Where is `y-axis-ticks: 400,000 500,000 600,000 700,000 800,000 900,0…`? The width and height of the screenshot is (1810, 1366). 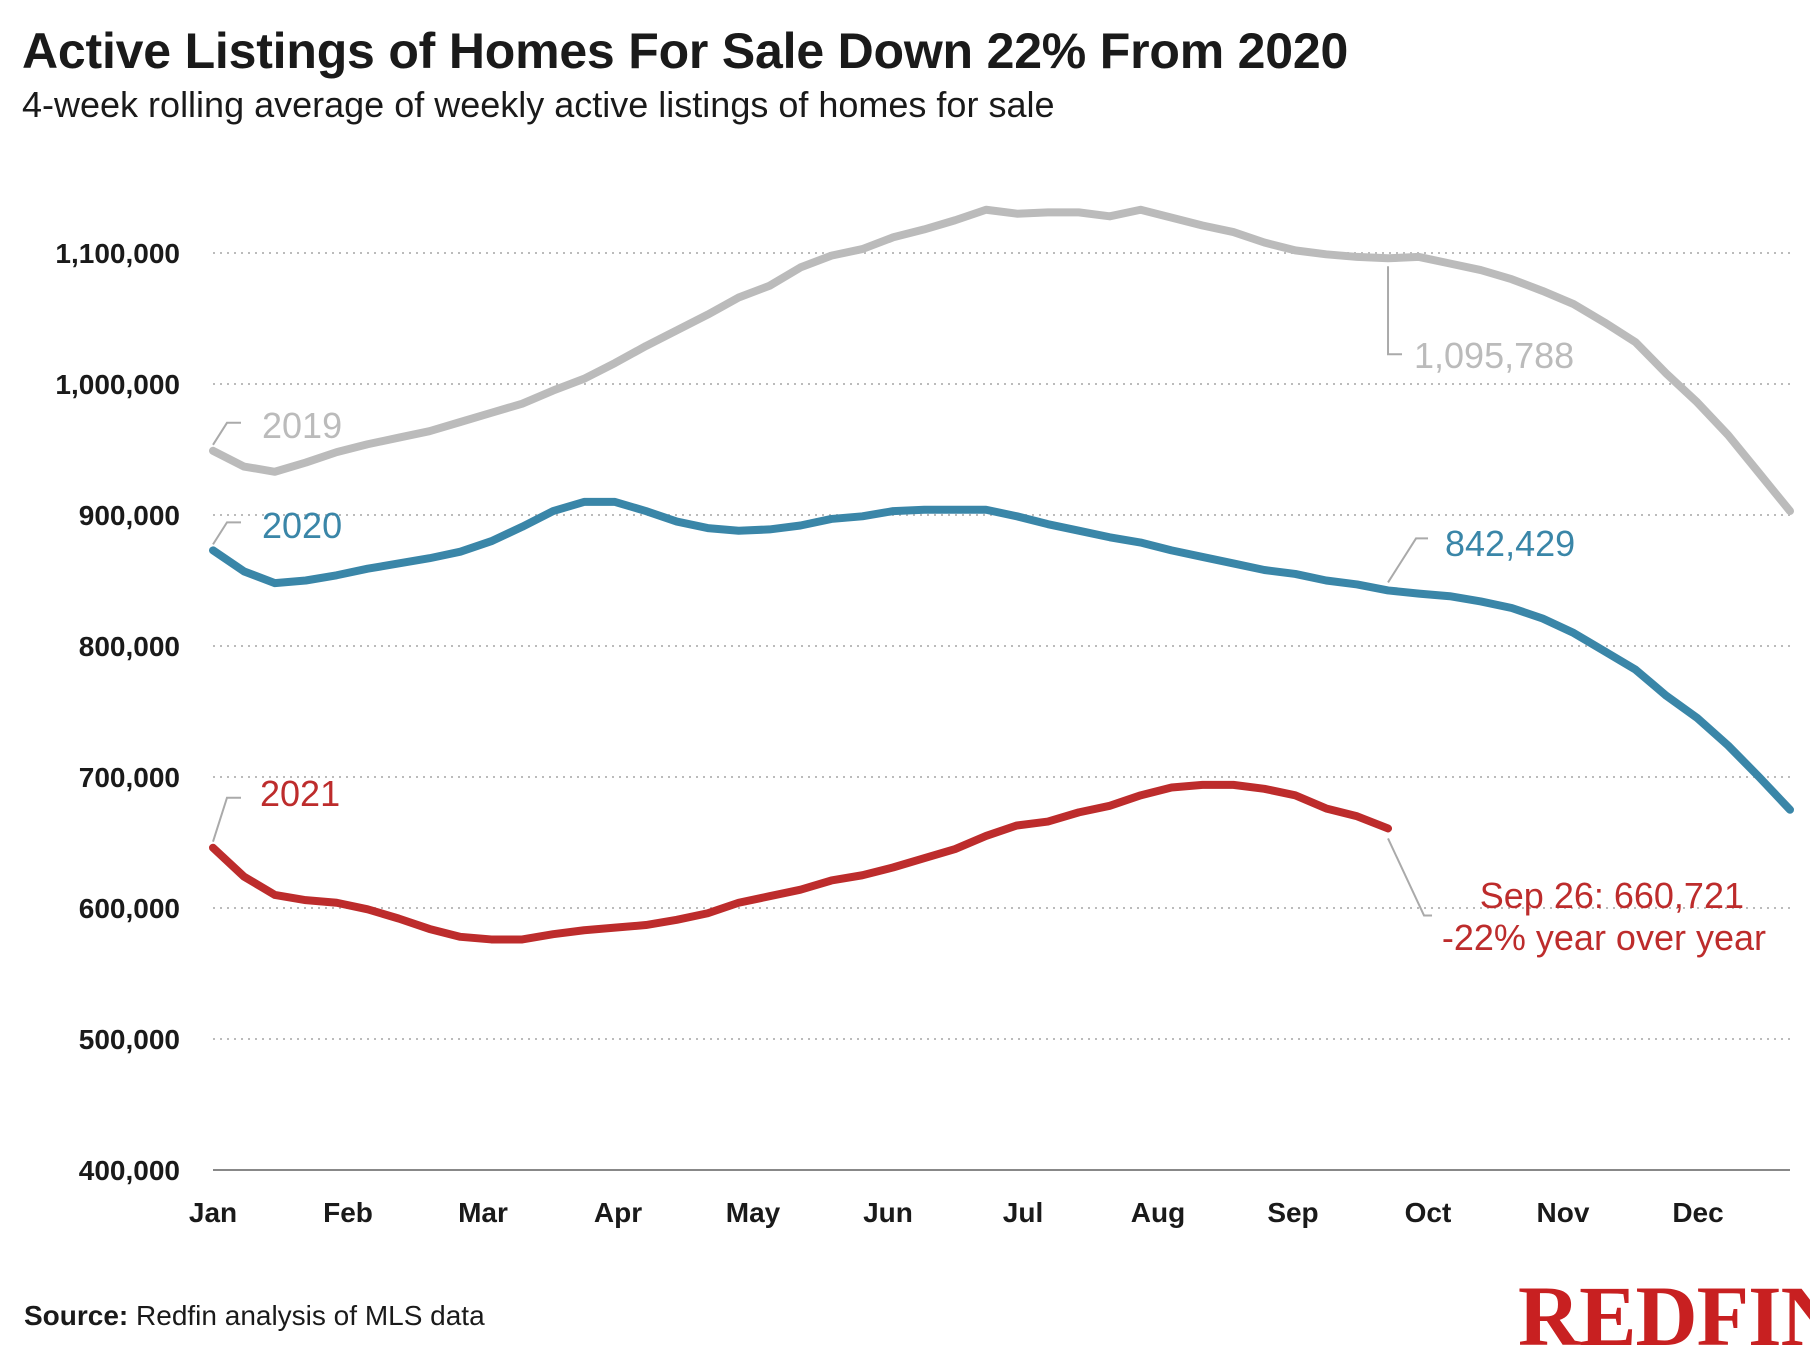 y-axis-ticks: 400,000 500,000 600,000 700,000 800,000 900,0… is located at coordinates (117, 712).